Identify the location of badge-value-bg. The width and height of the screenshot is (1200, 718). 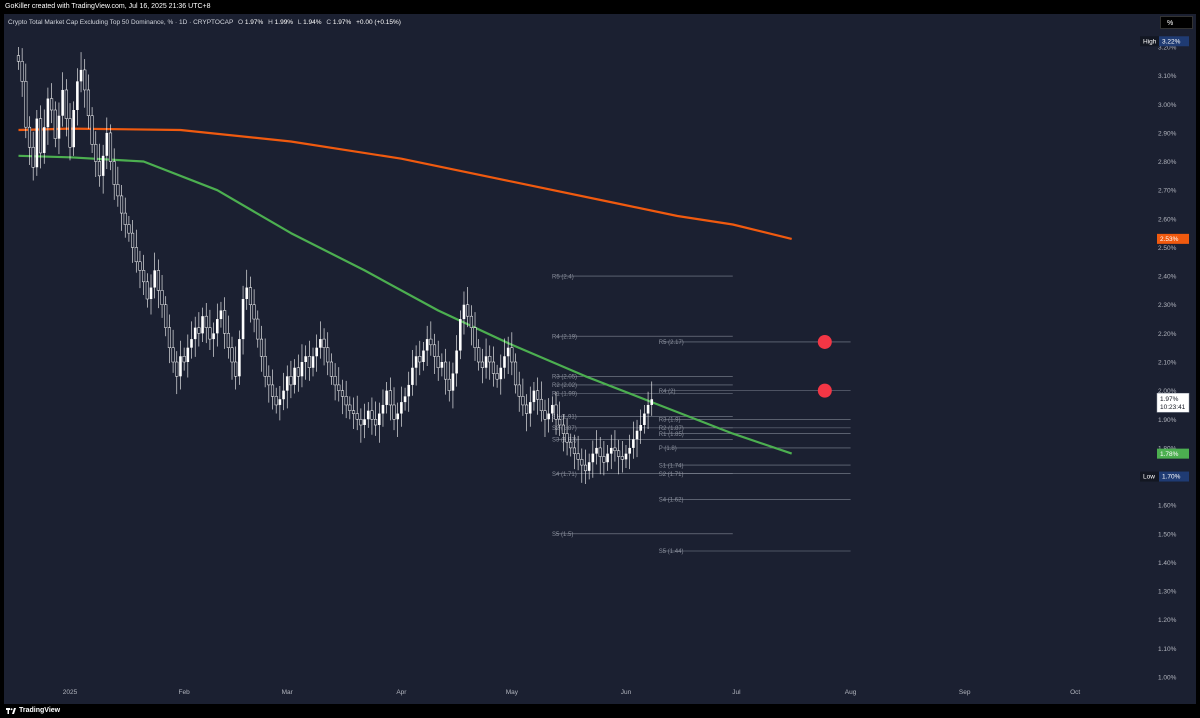
(1174, 41).